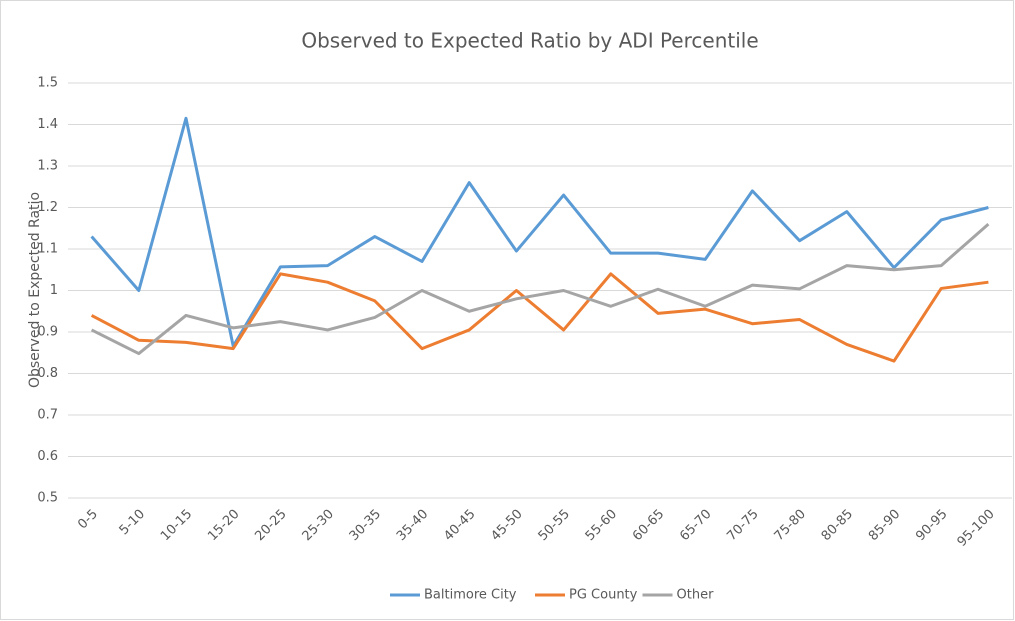 The height and width of the screenshot is (621, 1015). I want to click on y-tick-label: 1.1, so click(47, 249).